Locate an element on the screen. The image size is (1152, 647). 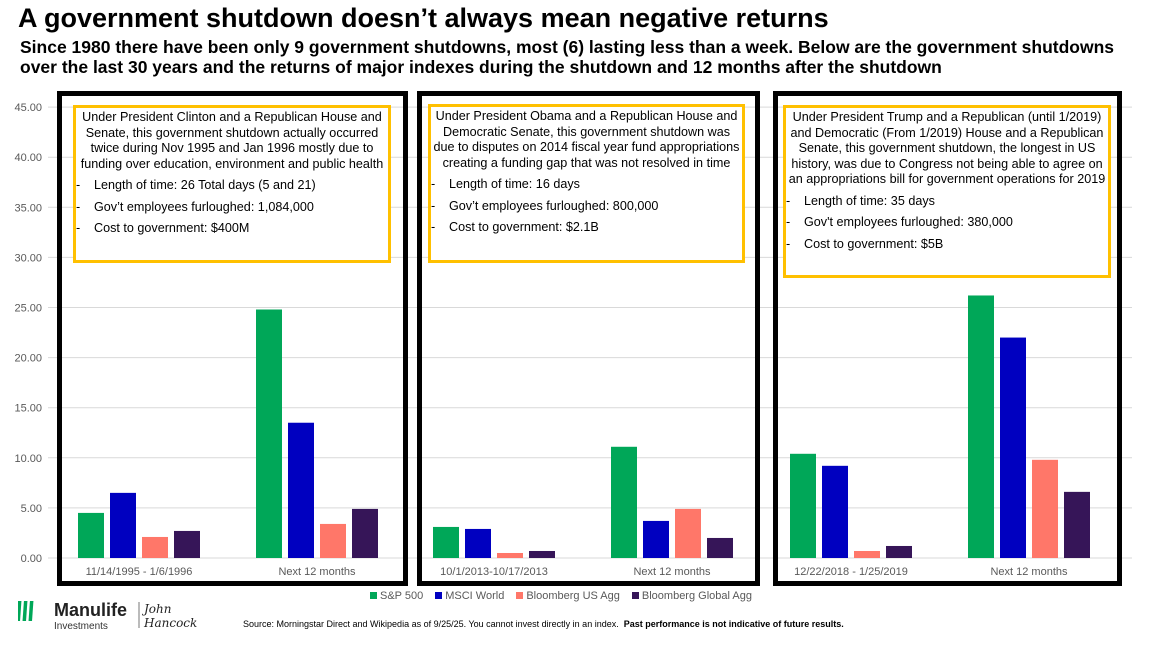
note-fact: - Gov’t employees furloughed: 1,084,000 is located at coordinates (195, 206).